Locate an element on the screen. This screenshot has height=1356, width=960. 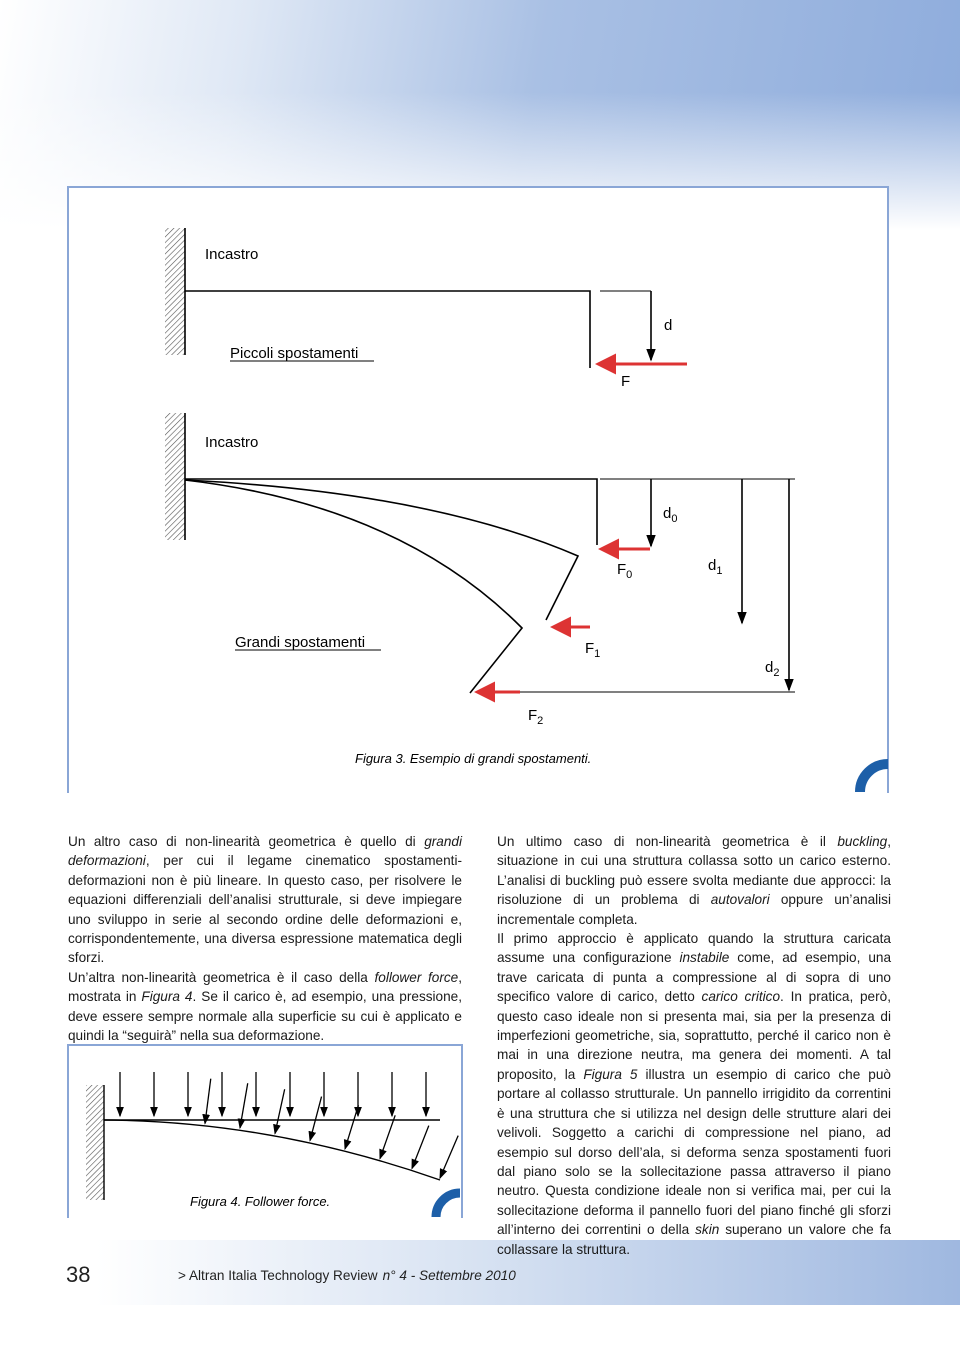
italic-text: grandi deformazioni is located at coordinates (265, 851).